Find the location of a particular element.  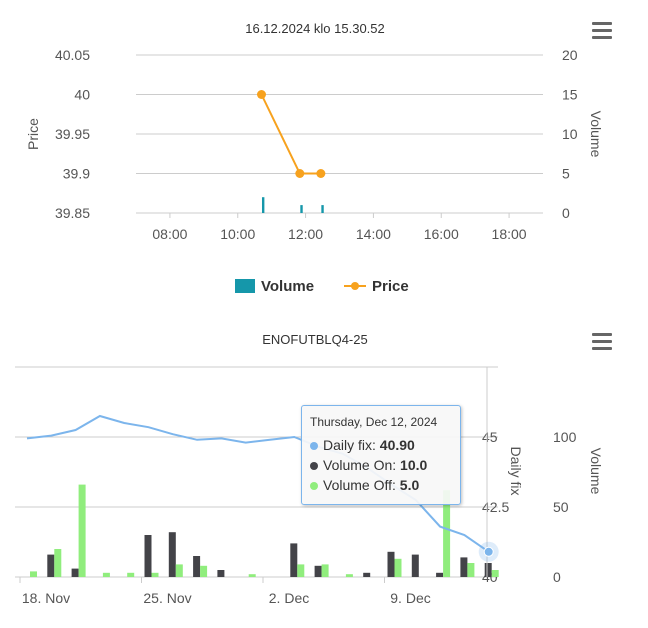

legend-item-price: Price is located at coordinates (376, 286).